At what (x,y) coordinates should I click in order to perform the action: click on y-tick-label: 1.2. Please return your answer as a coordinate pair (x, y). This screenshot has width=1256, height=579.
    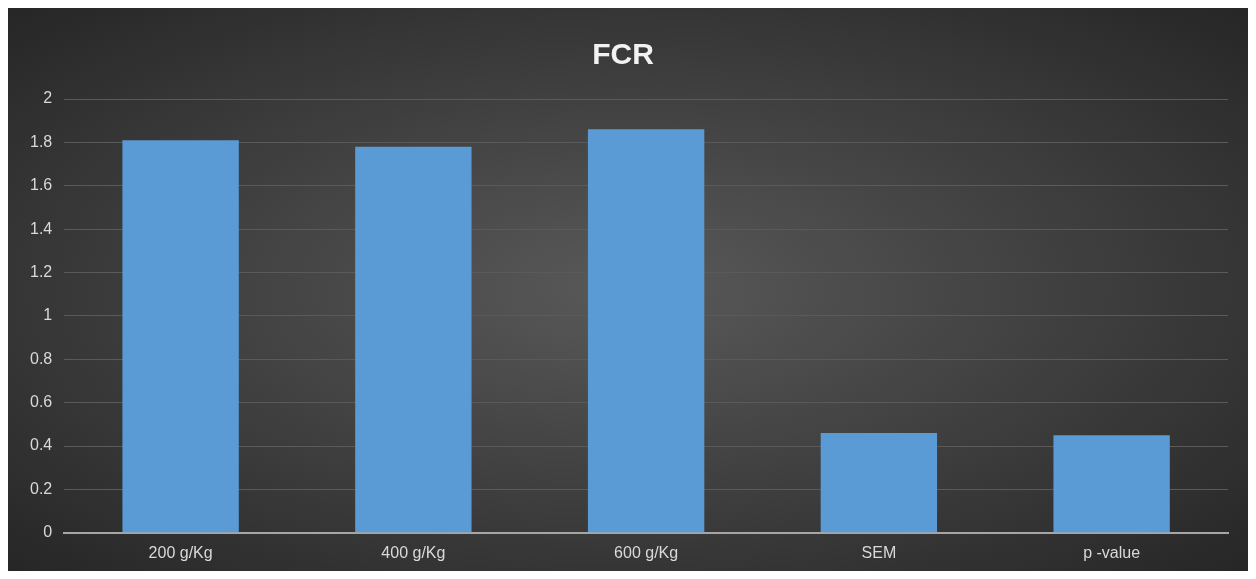
    Looking at the image, I should click on (41, 271).